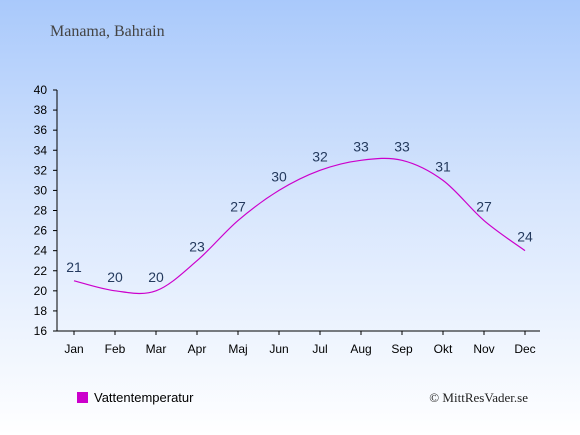 This screenshot has width=580, height=435. I want to click on x-tick-label: Feb, so click(115, 349).